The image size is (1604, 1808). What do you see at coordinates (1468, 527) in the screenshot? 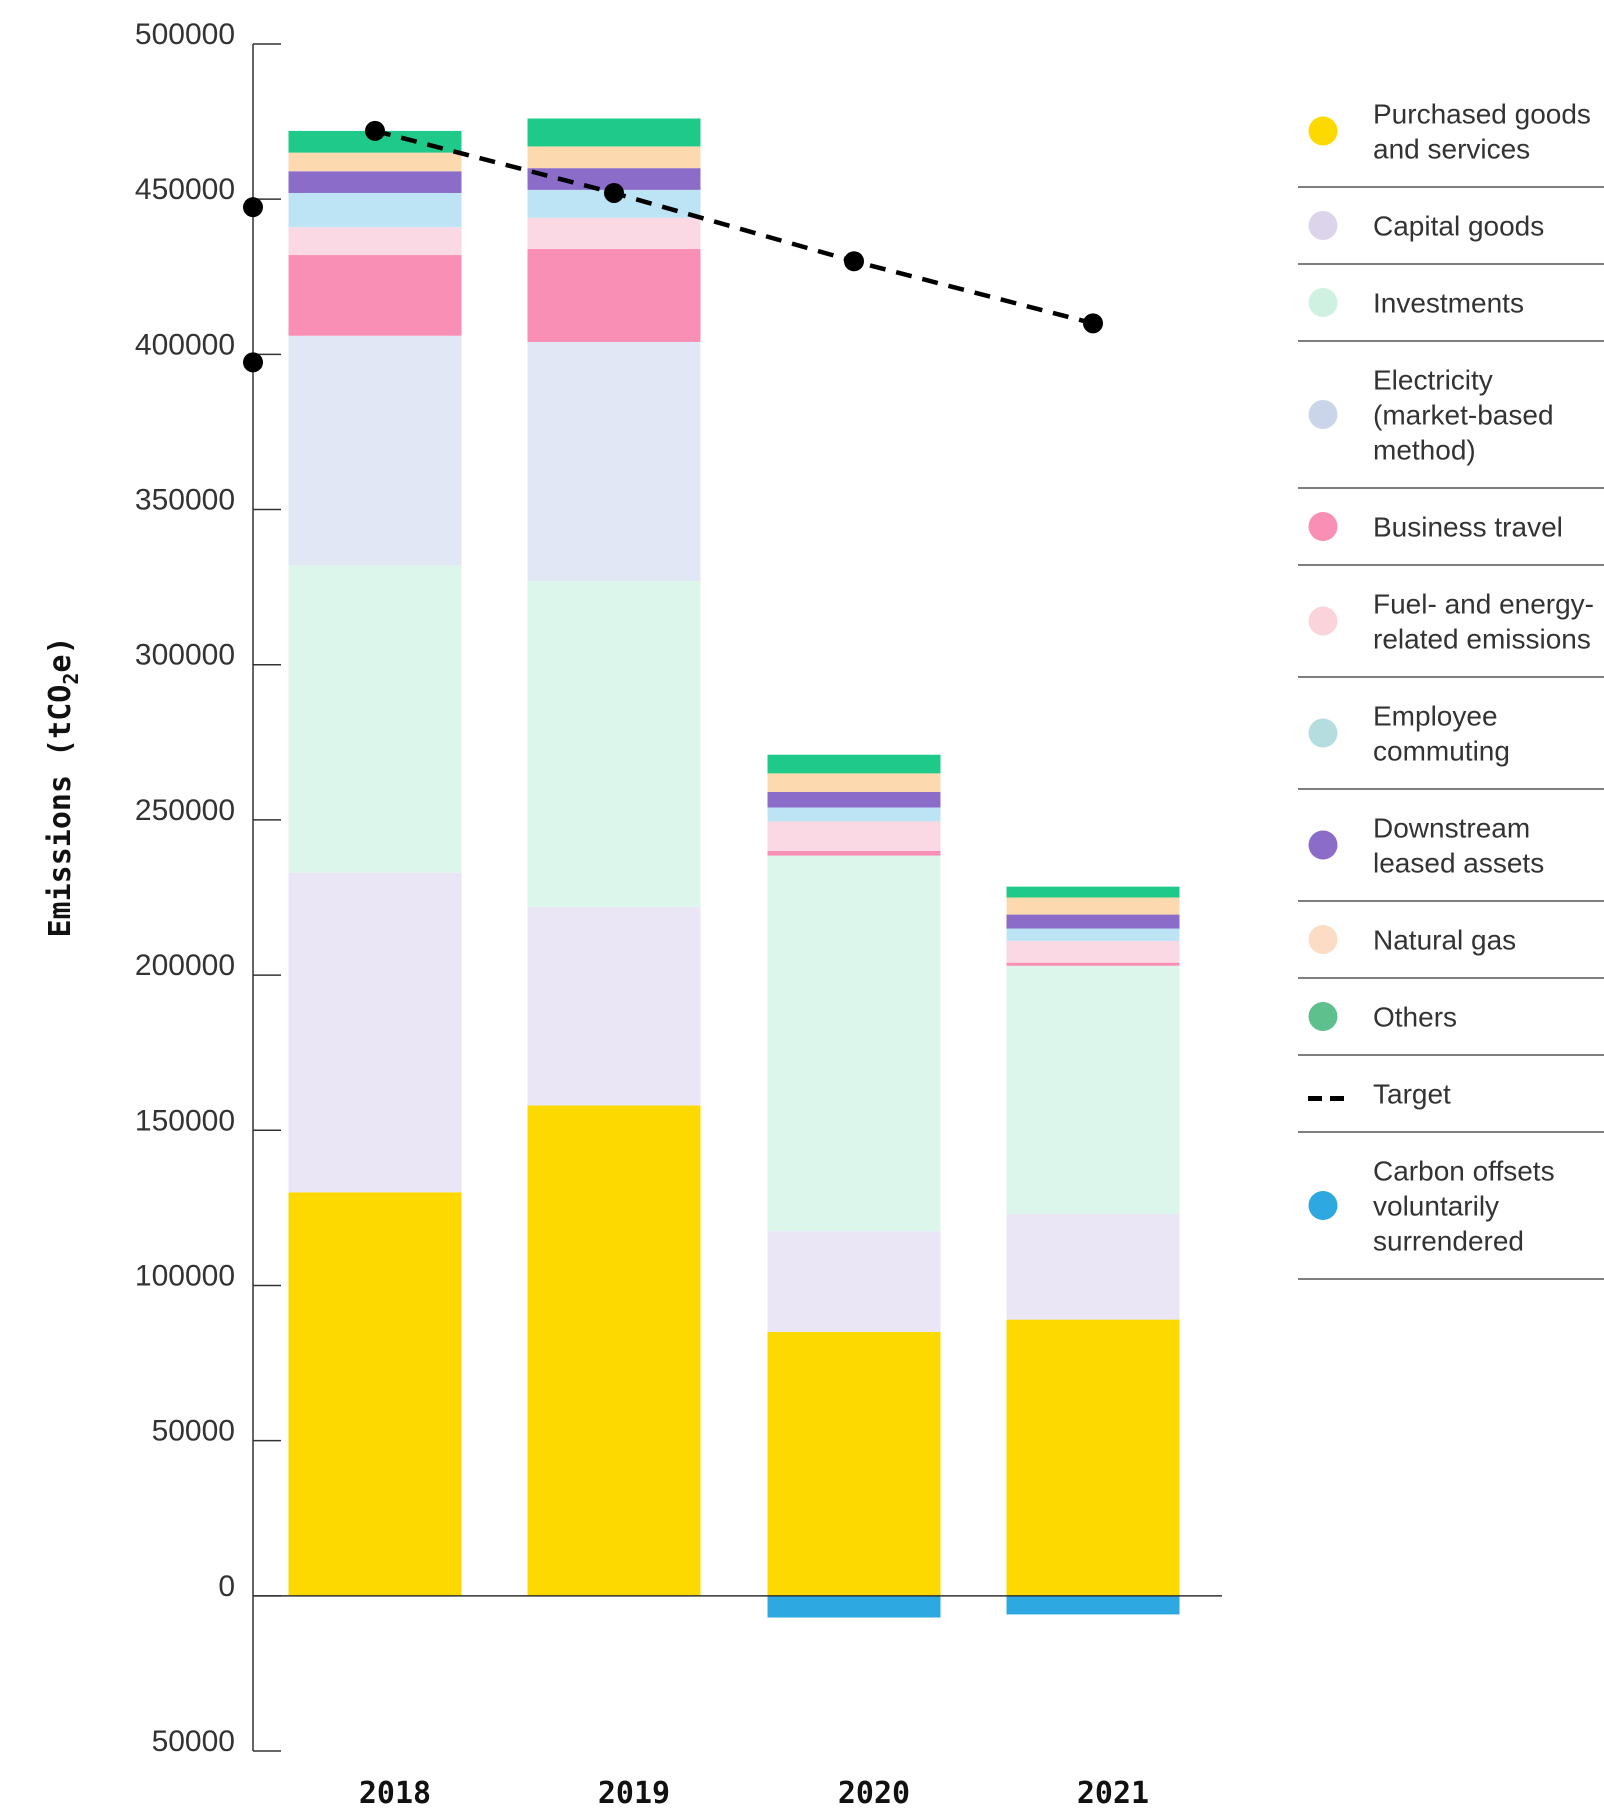
I see `legend-label-business-travel: Business travel` at bounding box center [1468, 527].